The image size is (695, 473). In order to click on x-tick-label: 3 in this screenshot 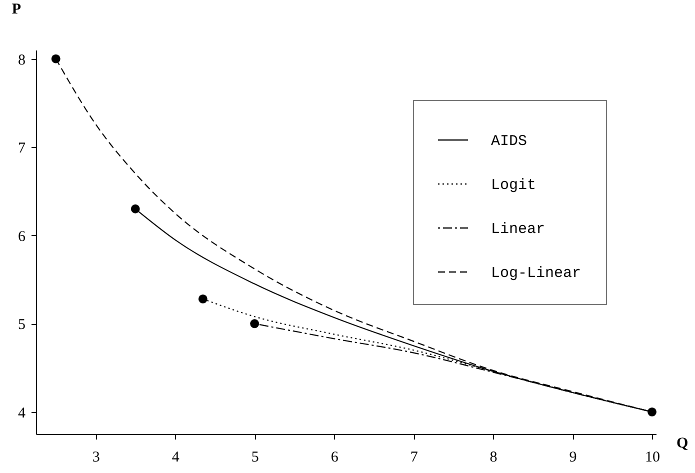, I will do `click(96, 458)`.